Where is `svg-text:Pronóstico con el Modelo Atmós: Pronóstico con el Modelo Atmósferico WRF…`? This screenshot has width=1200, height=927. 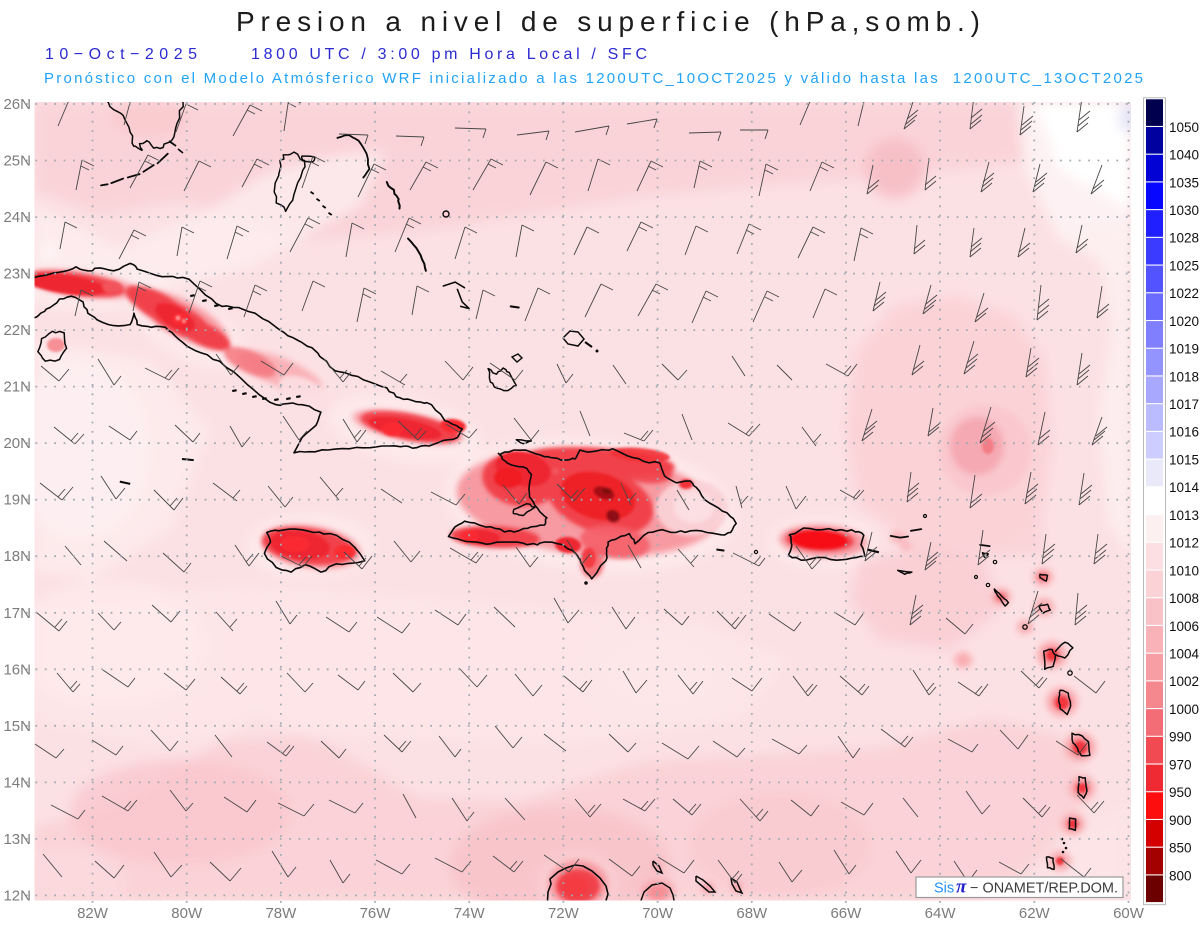 svg-text:Pronóstico con el Modelo Atmós: Pronóstico con el Modelo Atmósferico WRF… is located at coordinates (593, 78).